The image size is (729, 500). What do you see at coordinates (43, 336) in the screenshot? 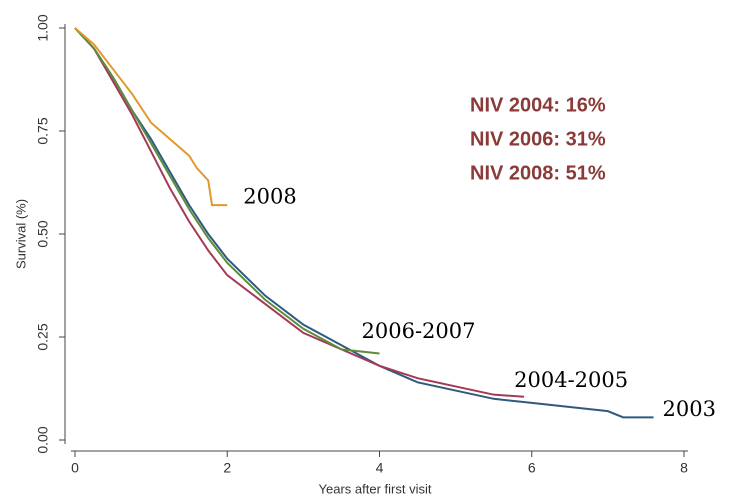
I see `y-tick-label: 0.25` at bounding box center [43, 336].